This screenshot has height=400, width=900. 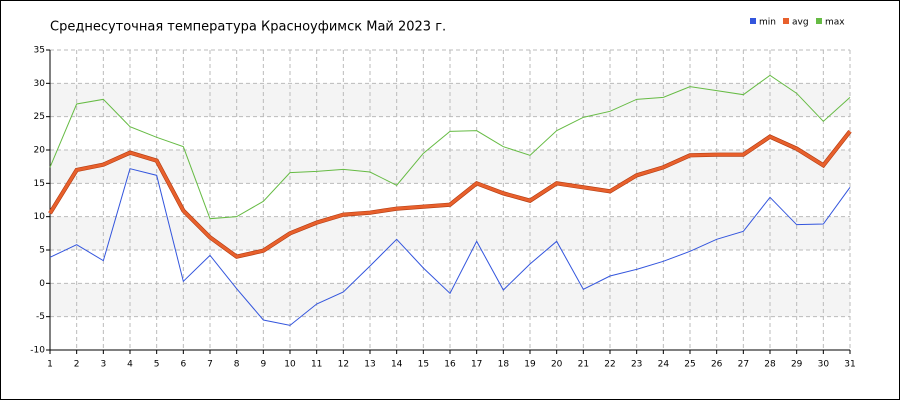 I want to click on x-tick-label: 4, so click(x=130, y=365).